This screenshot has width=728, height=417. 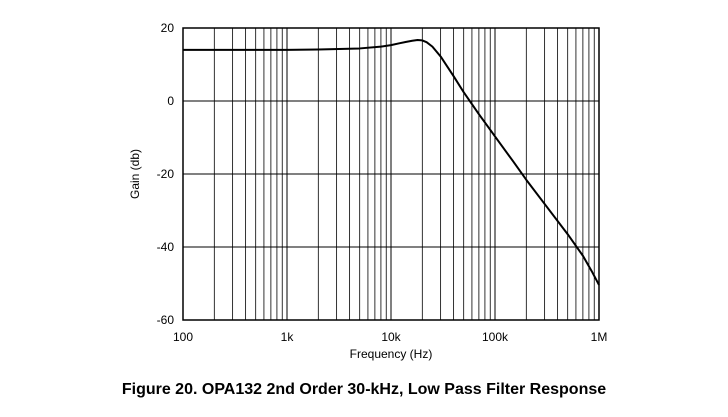 What do you see at coordinates (288, 337) in the screenshot?
I see `x-tick-label: 1k` at bounding box center [288, 337].